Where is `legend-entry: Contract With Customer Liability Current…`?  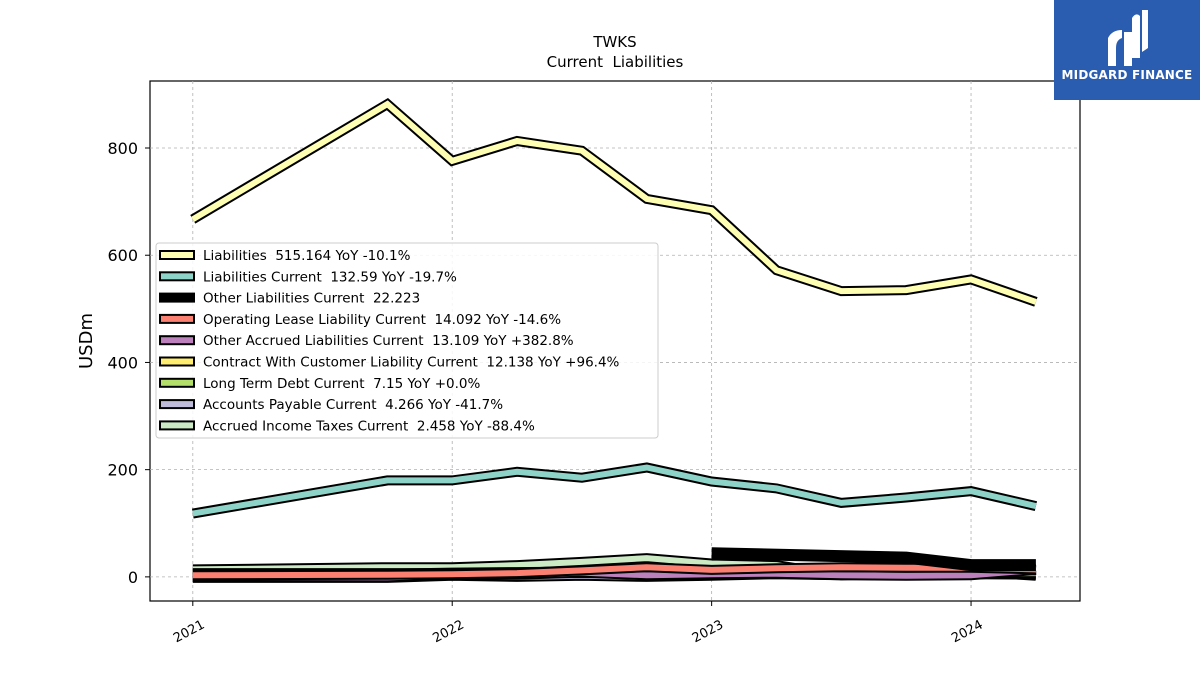 legend-entry: Contract With Customer Liability Current… is located at coordinates (411, 363).